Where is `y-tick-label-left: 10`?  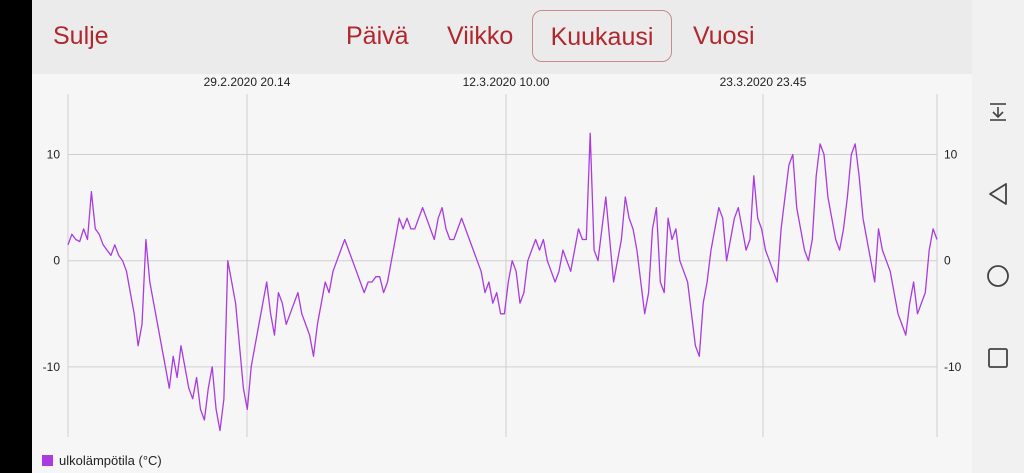
y-tick-label-left: 10 is located at coordinates (54, 155).